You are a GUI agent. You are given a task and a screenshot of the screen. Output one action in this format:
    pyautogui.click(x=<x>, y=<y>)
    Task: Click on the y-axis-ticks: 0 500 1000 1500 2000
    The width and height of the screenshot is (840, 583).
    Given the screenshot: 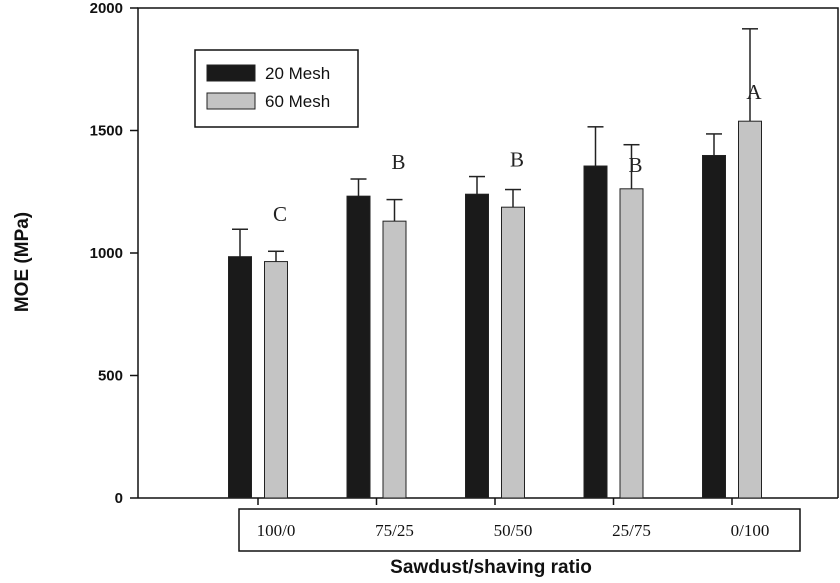 What is the action you would take?
    pyautogui.click(x=114, y=253)
    